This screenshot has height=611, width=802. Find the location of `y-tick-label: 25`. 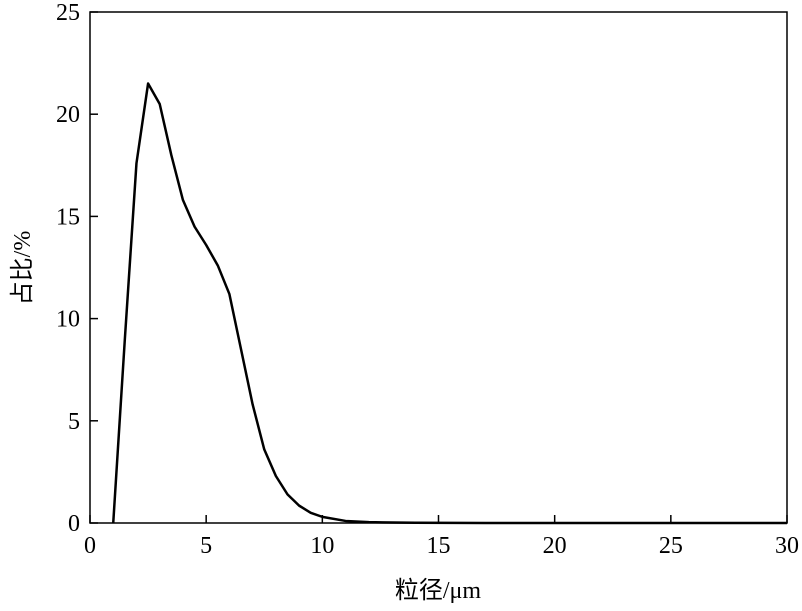

y-tick-label: 25 is located at coordinates (68, 13).